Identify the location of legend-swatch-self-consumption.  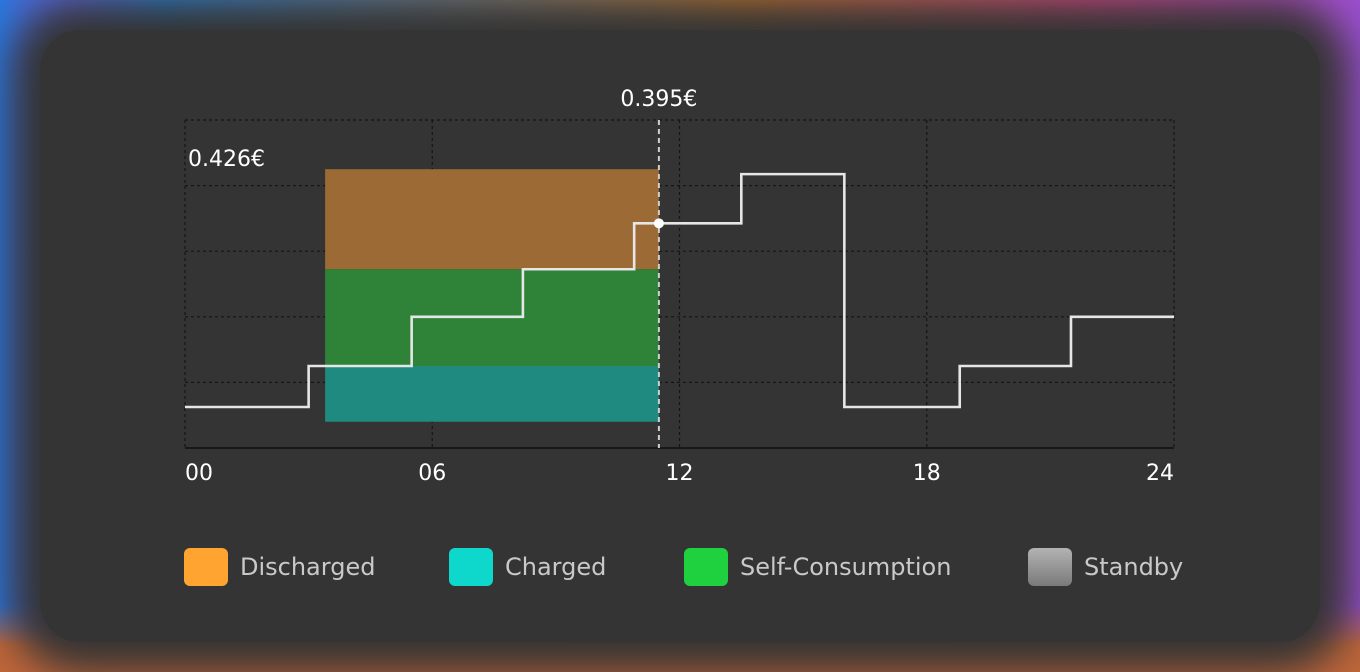
(706, 567).